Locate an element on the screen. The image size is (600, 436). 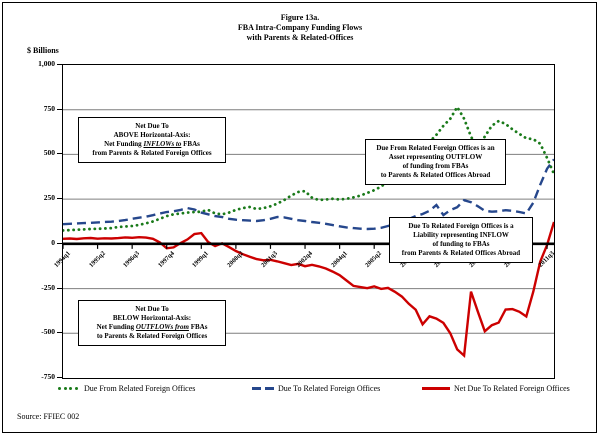
annotation-line: of funding from FBAs is located at coordinates (435, 166).